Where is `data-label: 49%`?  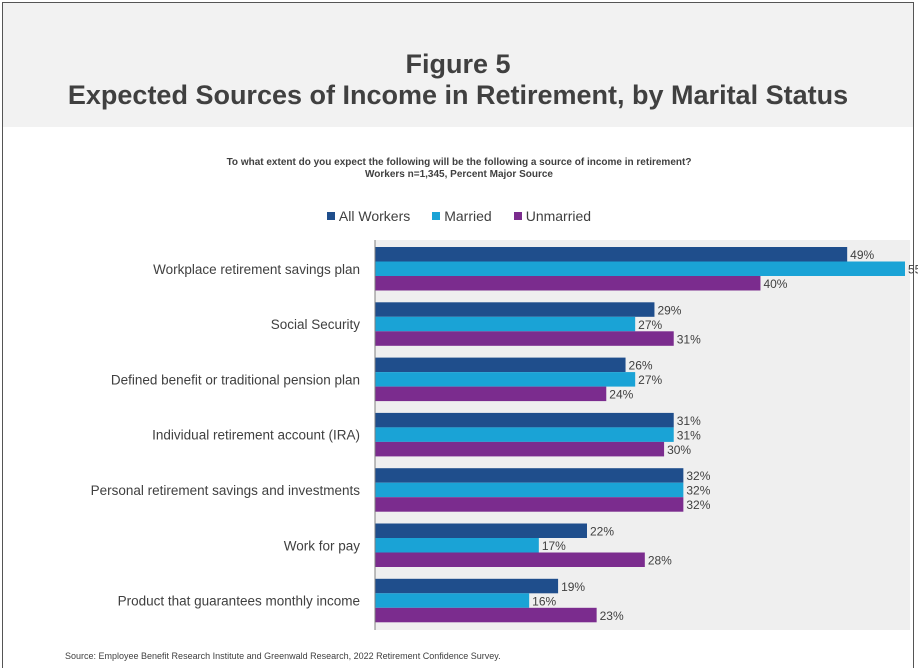
data-label: 49% is located at coordinates (862, 255).